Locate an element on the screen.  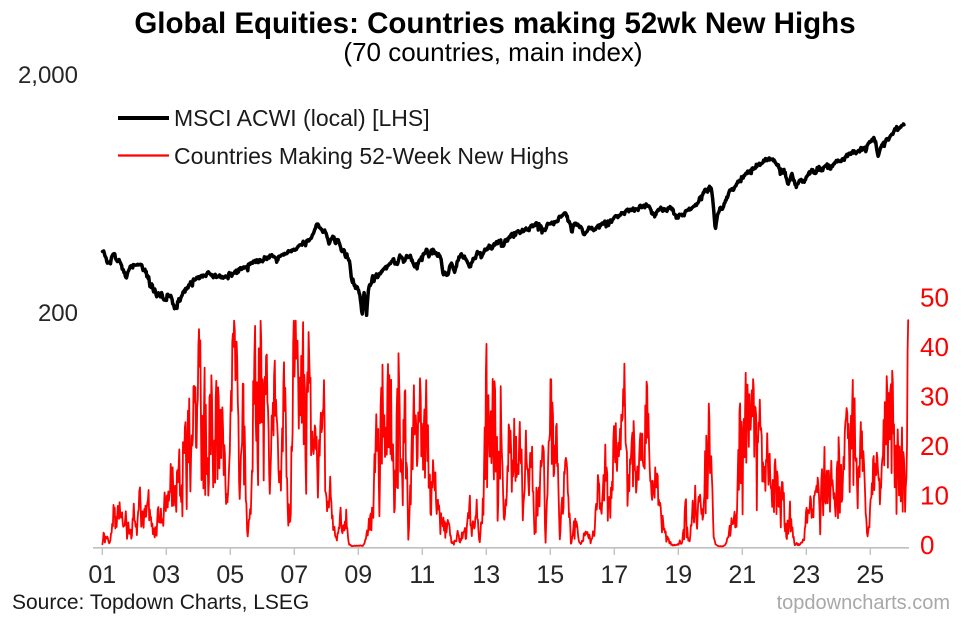
svg-text: 25 is located at coordinates (870, 575).